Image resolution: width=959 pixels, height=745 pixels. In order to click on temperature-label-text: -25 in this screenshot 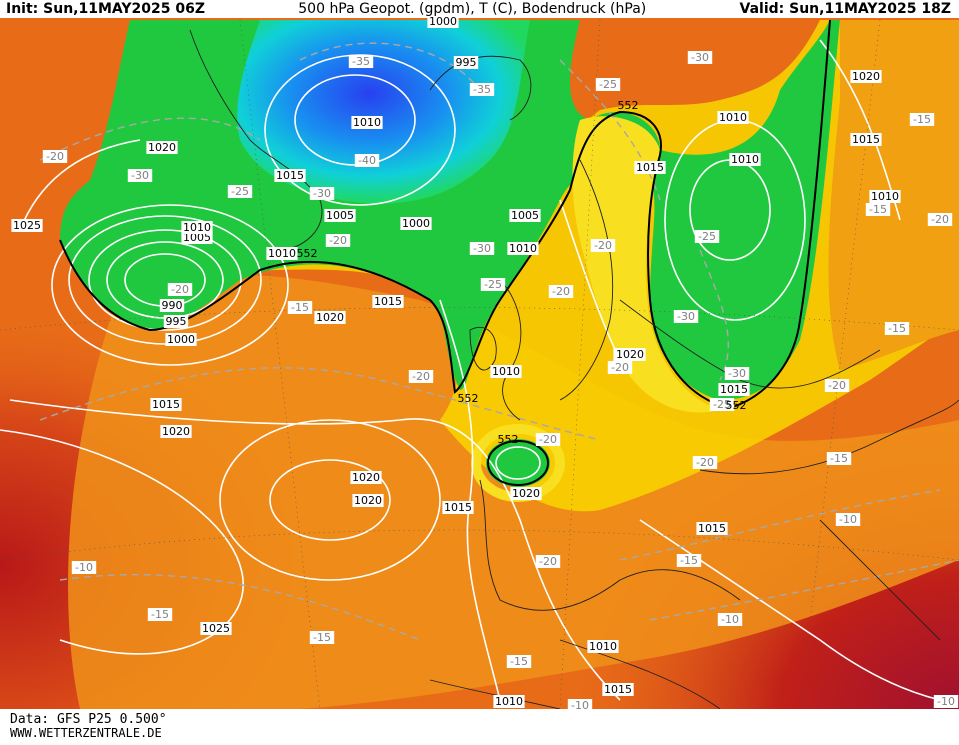, I will do `click(608, 84)`.